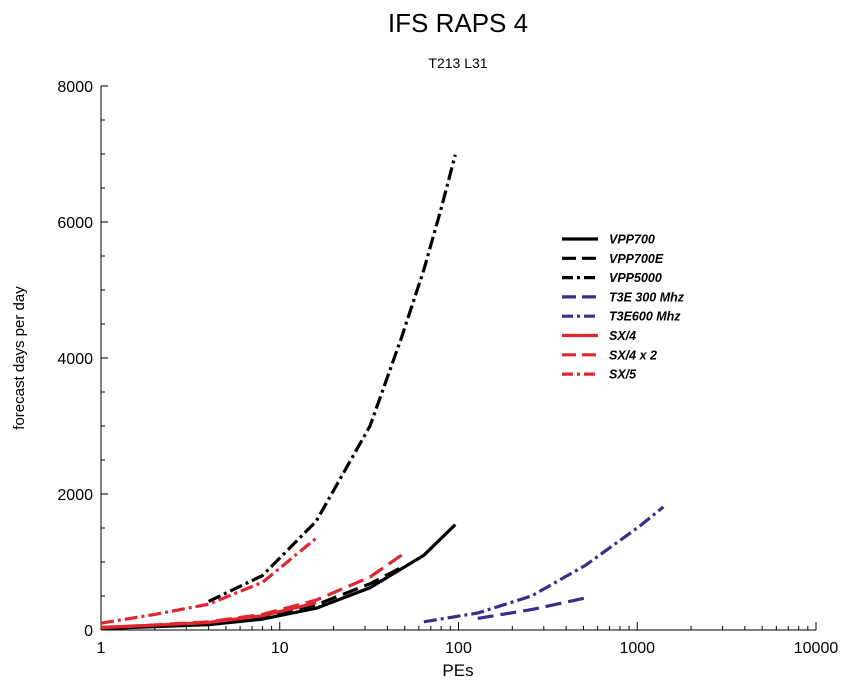 This screenshot has height=683, width=842. What do you see at coordinates (633, 355) in the screenshot?
I see `legend-label: SX/4 x 2` at bounding box center [633, 355].